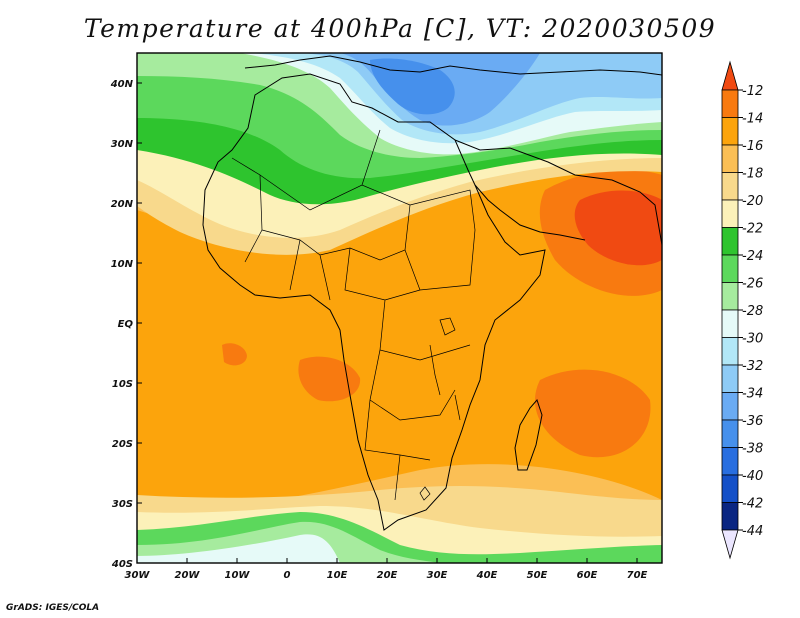 This screenshot has height=618, width=800. Describe the element at coordinates (287, 575) in the screenshot. I see `x-tick-label: 0` at that location.